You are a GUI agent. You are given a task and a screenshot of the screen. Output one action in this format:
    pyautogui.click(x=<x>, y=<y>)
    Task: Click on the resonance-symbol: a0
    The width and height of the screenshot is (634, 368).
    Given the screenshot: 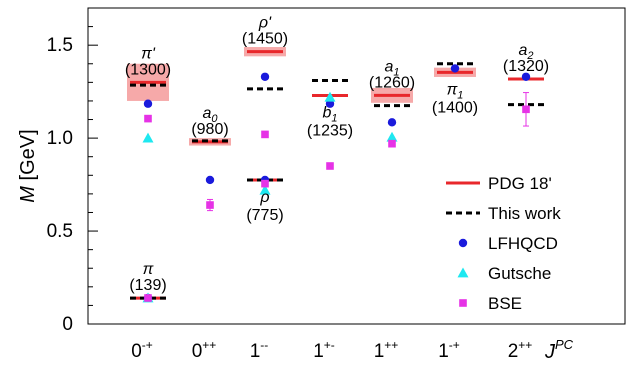 What is the action you would take?
    pyautogui.click(x=210, y=115)
    